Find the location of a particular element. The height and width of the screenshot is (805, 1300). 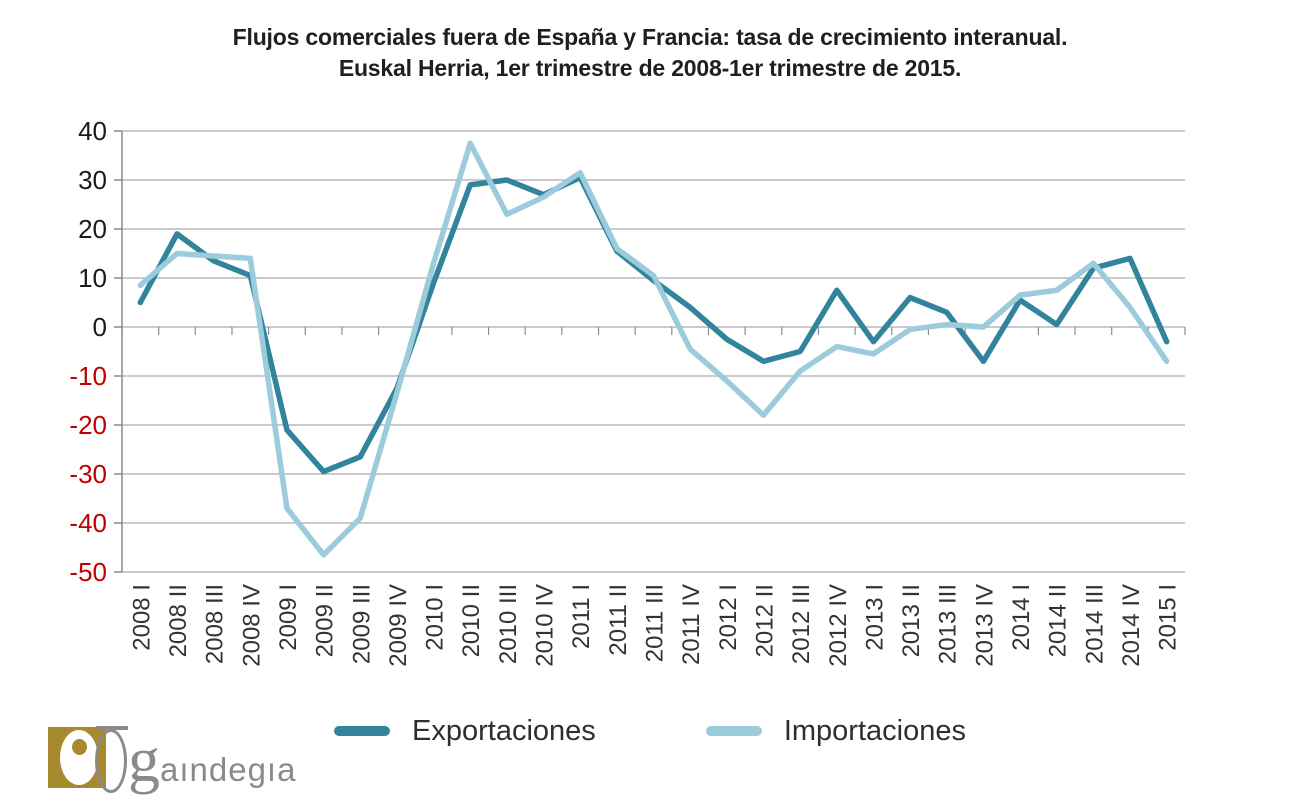

y-tick-label-10: 10 is located at coordinates (92, 278).